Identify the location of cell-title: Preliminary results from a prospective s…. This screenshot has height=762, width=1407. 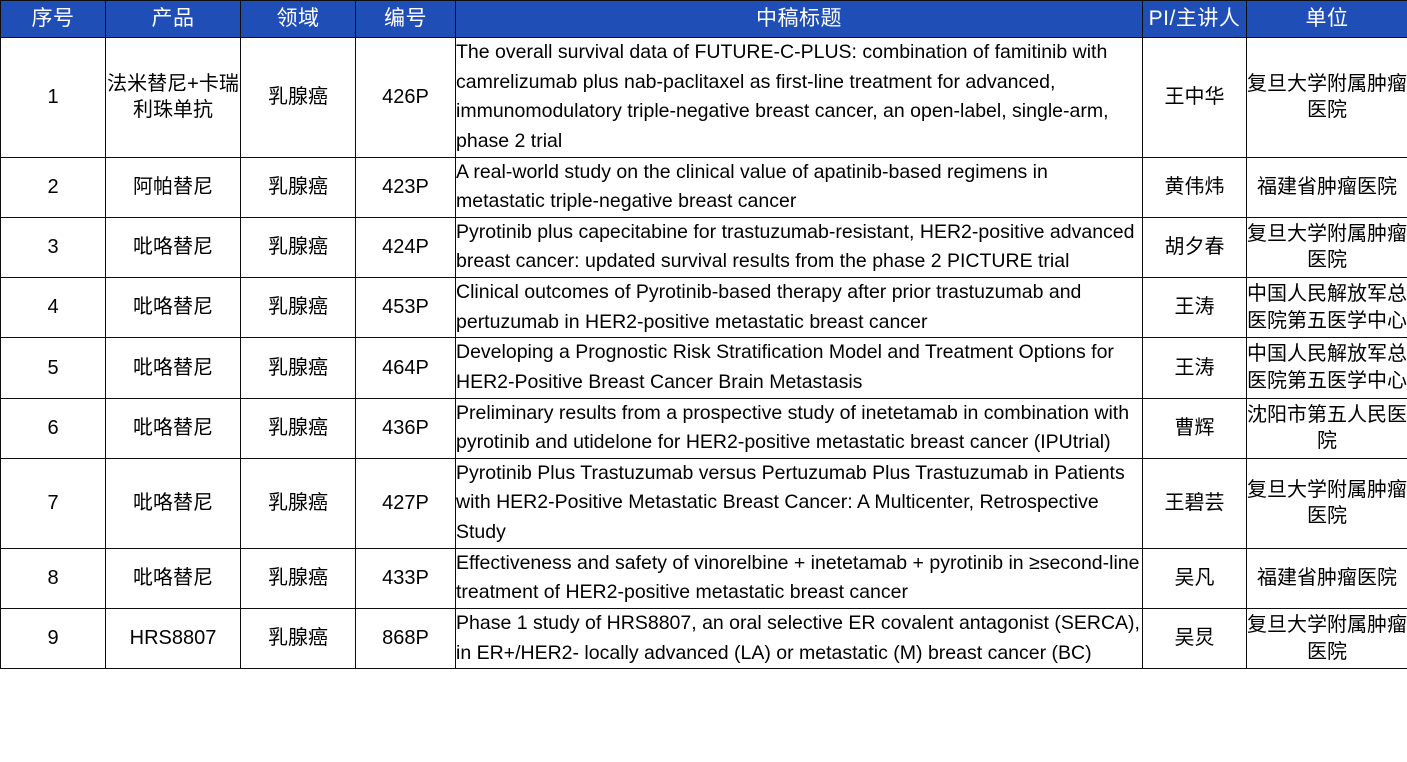
(799, 428).